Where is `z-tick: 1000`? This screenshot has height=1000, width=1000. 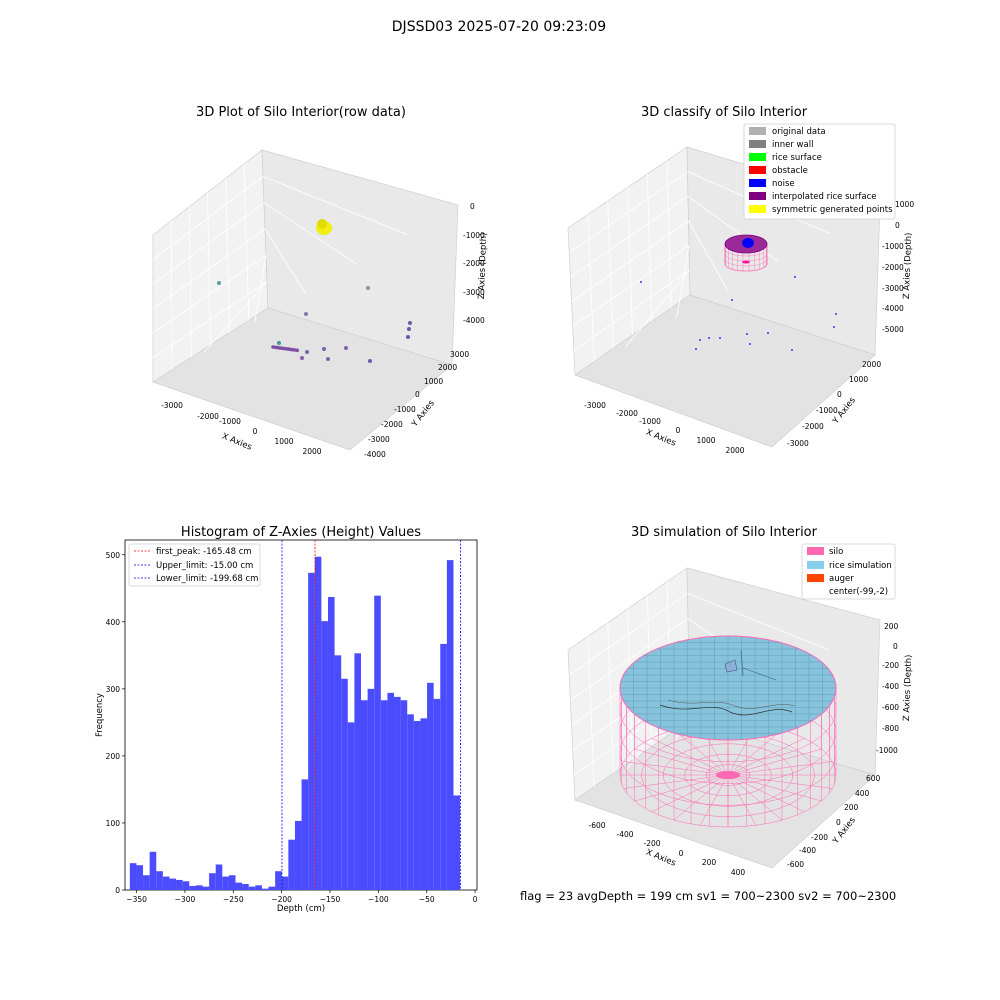
z-tick: 1000 is located at coordinates (904, 204).